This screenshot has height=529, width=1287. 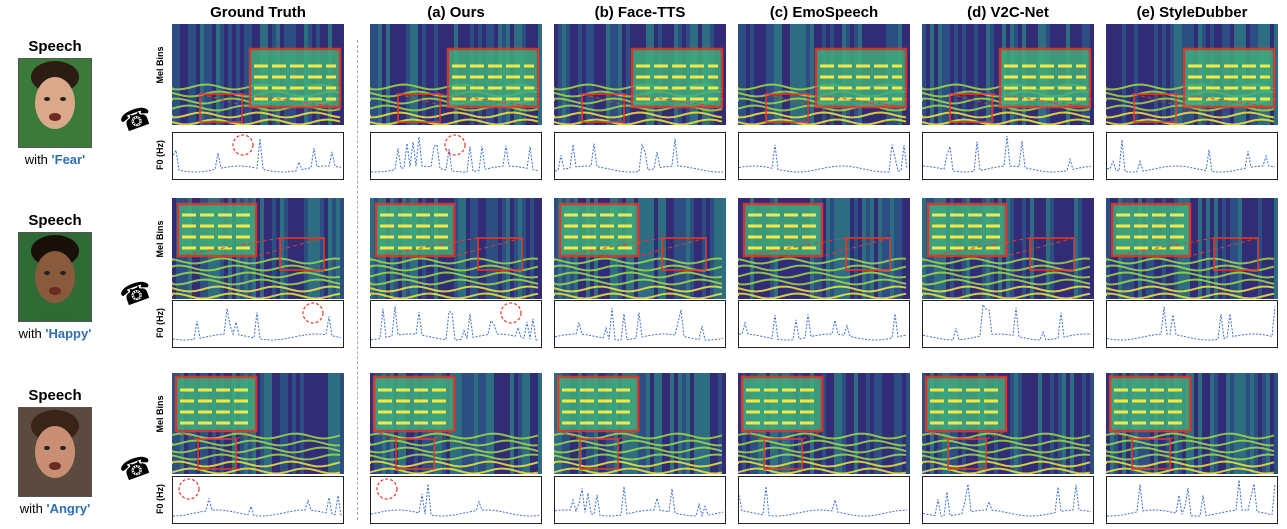 What do you see at coordinates (258, 12) in the screenshot?
I see `column-header: Ground Truth` at bounding box center [258, 12].